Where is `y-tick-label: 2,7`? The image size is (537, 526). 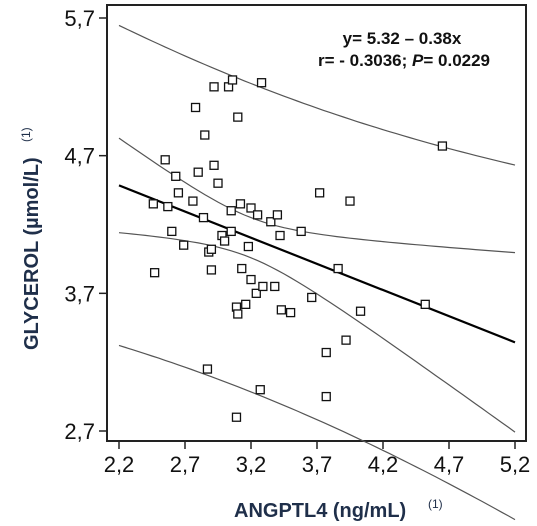 y-tick-label: 2,7 is located at coordinates (79, 431).